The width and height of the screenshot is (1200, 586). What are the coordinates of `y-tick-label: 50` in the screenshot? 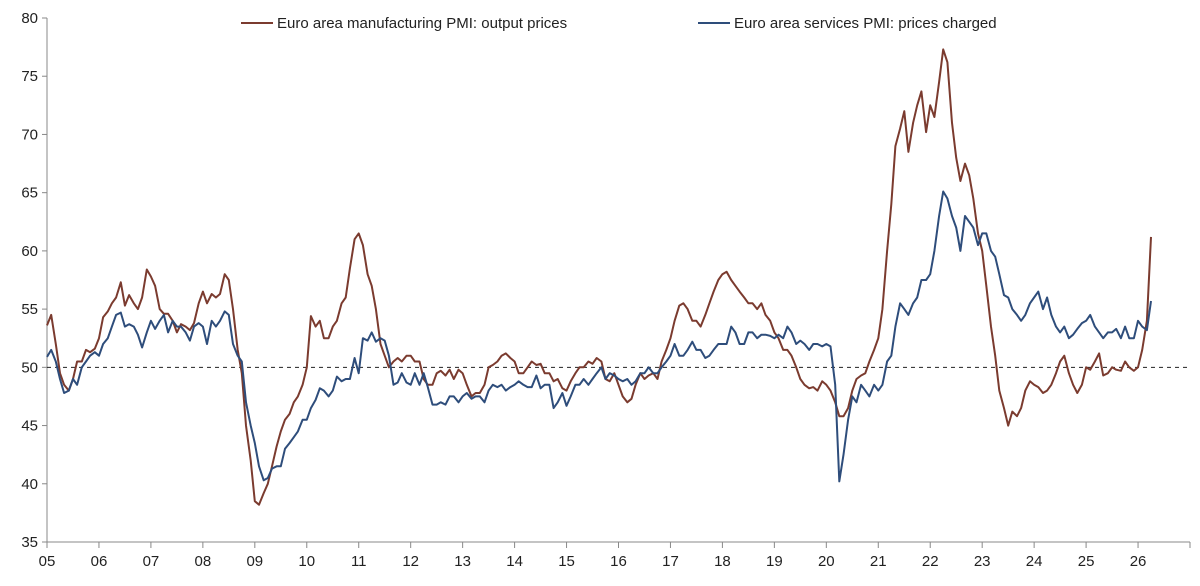 It's located at (29, 367).